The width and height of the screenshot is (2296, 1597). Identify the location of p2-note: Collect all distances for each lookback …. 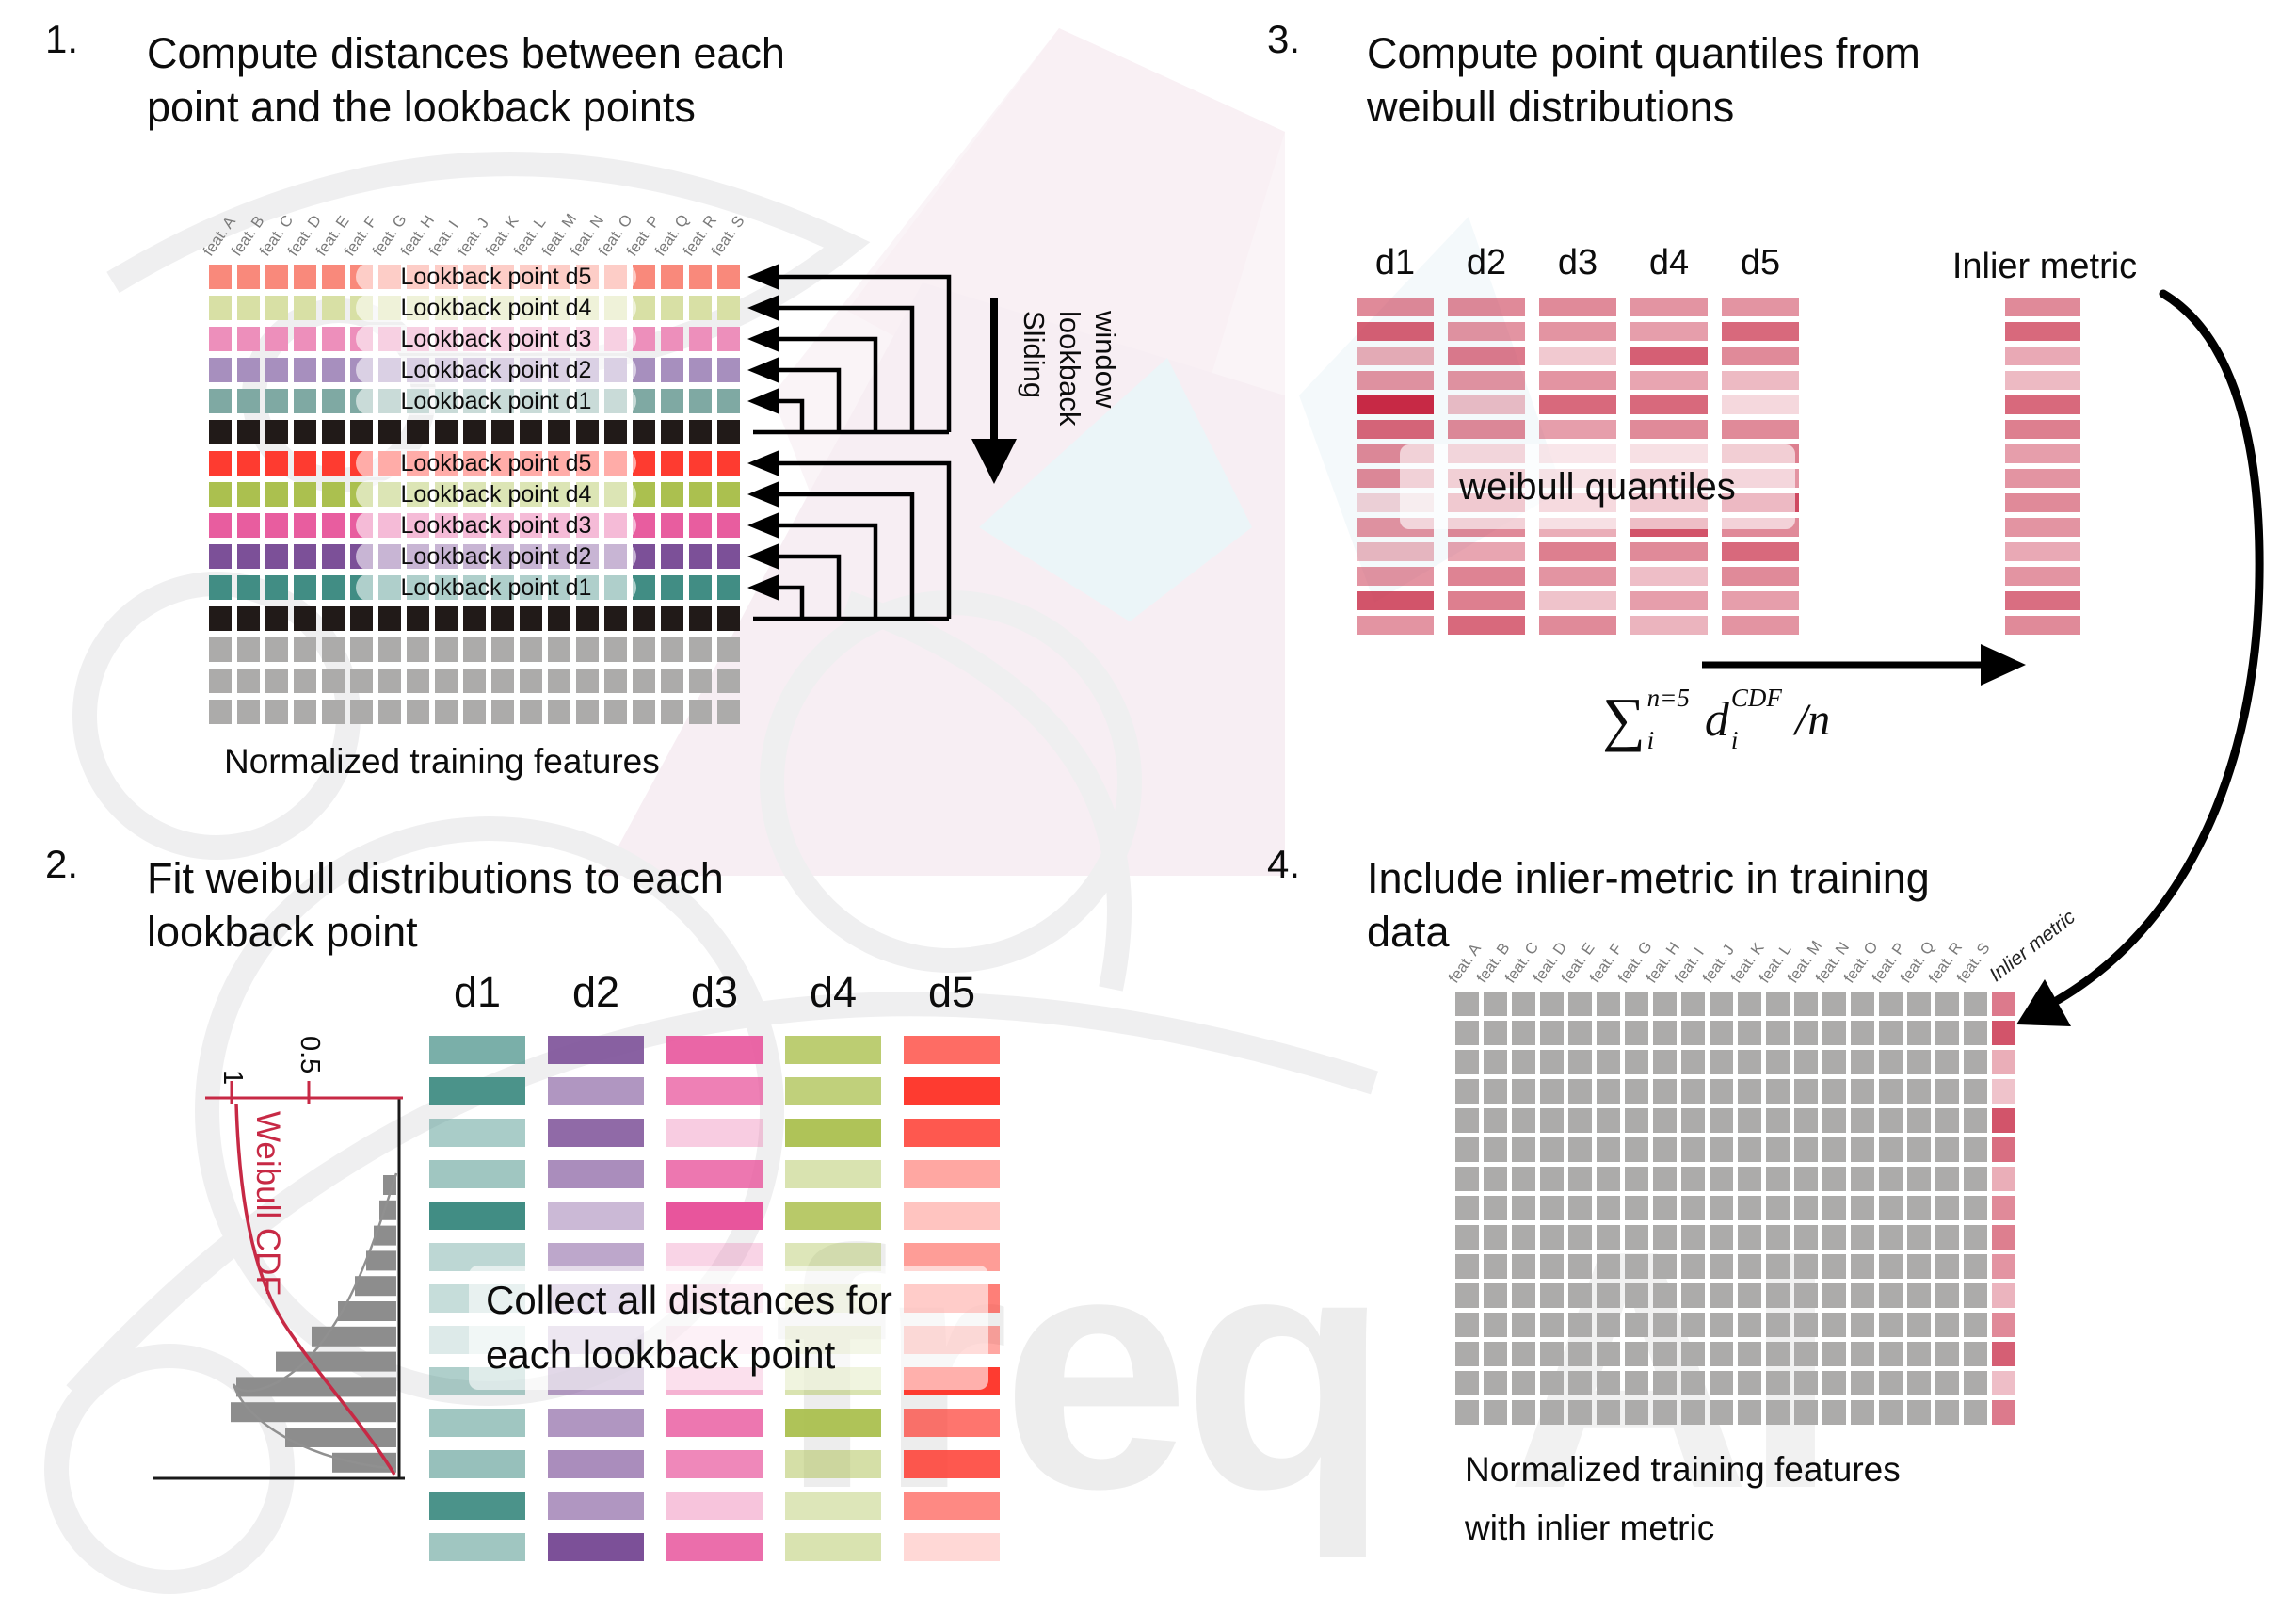
(689, 1327).